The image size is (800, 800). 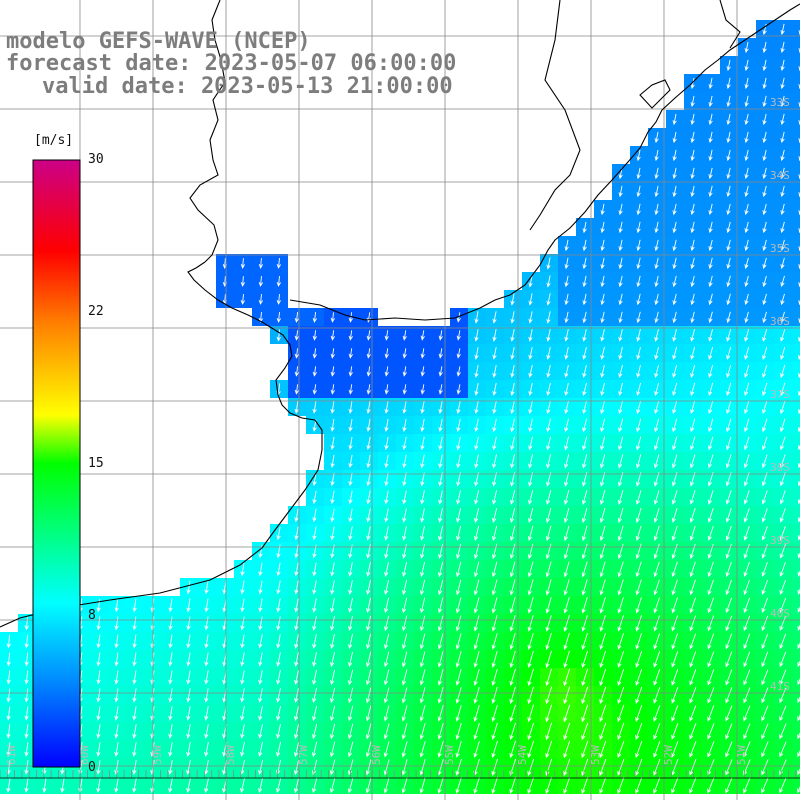 What do you see at coordinates (158, 41) in the screenshot?
I see `model-title: modelo GEFS-WAVE (NCEP)` at bounding box center [158, 41].